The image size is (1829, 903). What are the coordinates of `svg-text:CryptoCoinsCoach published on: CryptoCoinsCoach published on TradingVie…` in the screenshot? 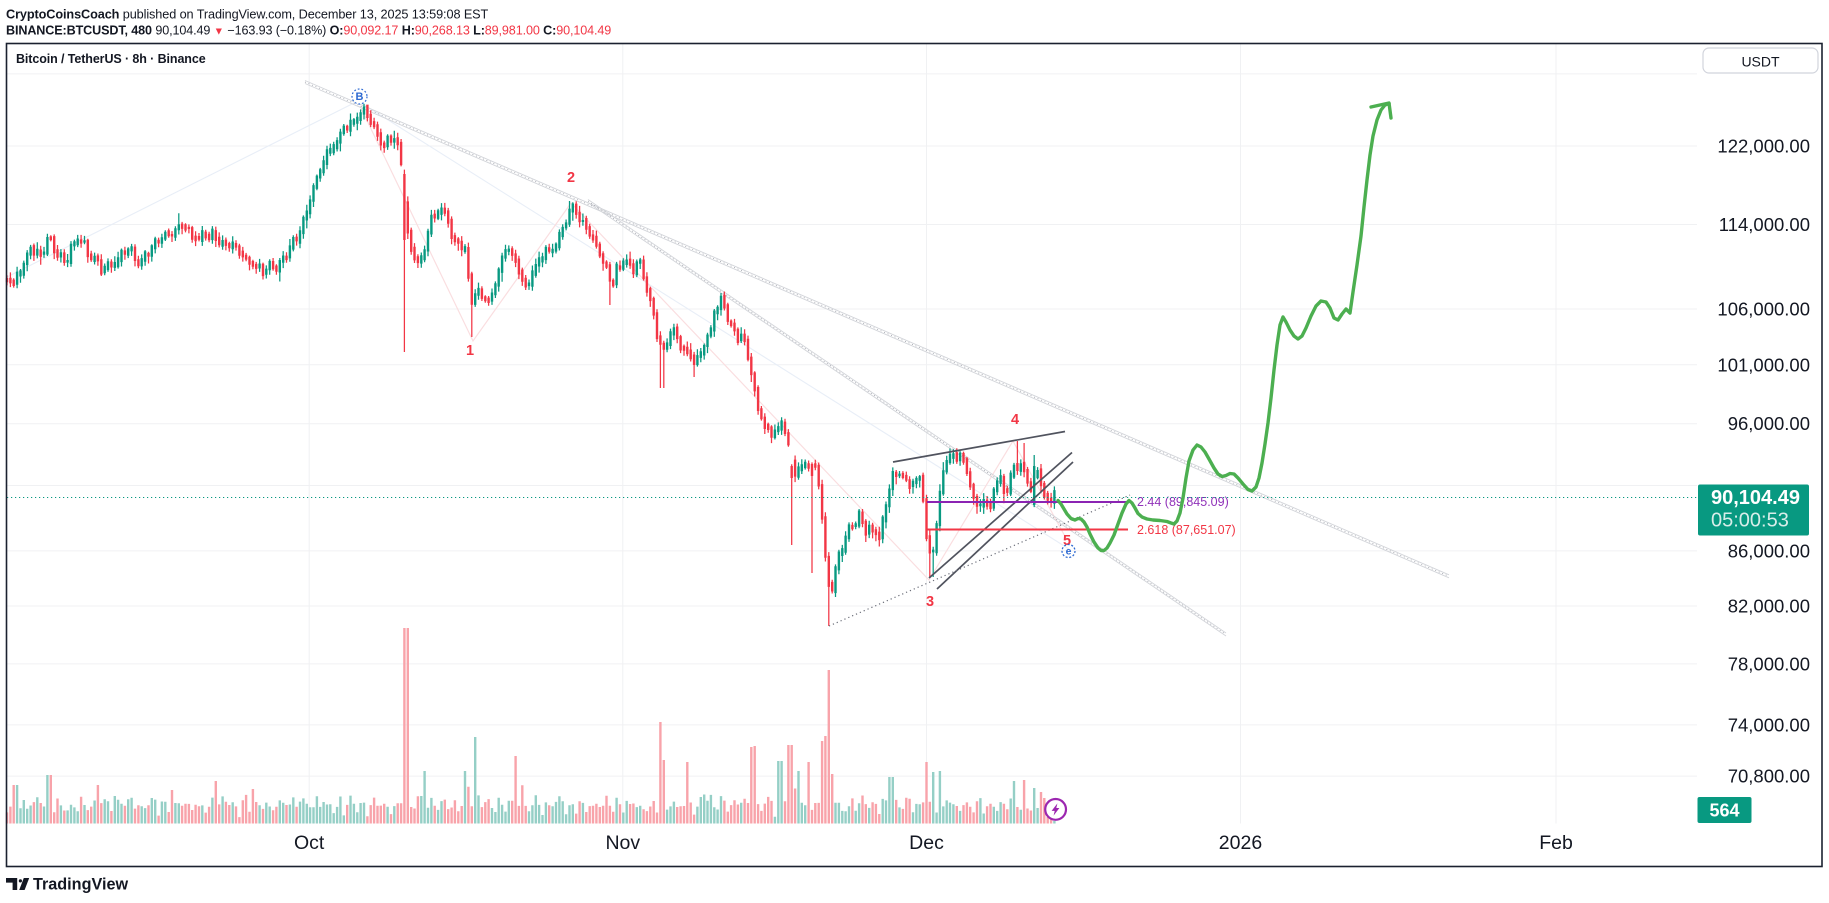 It's located at (247, 15).